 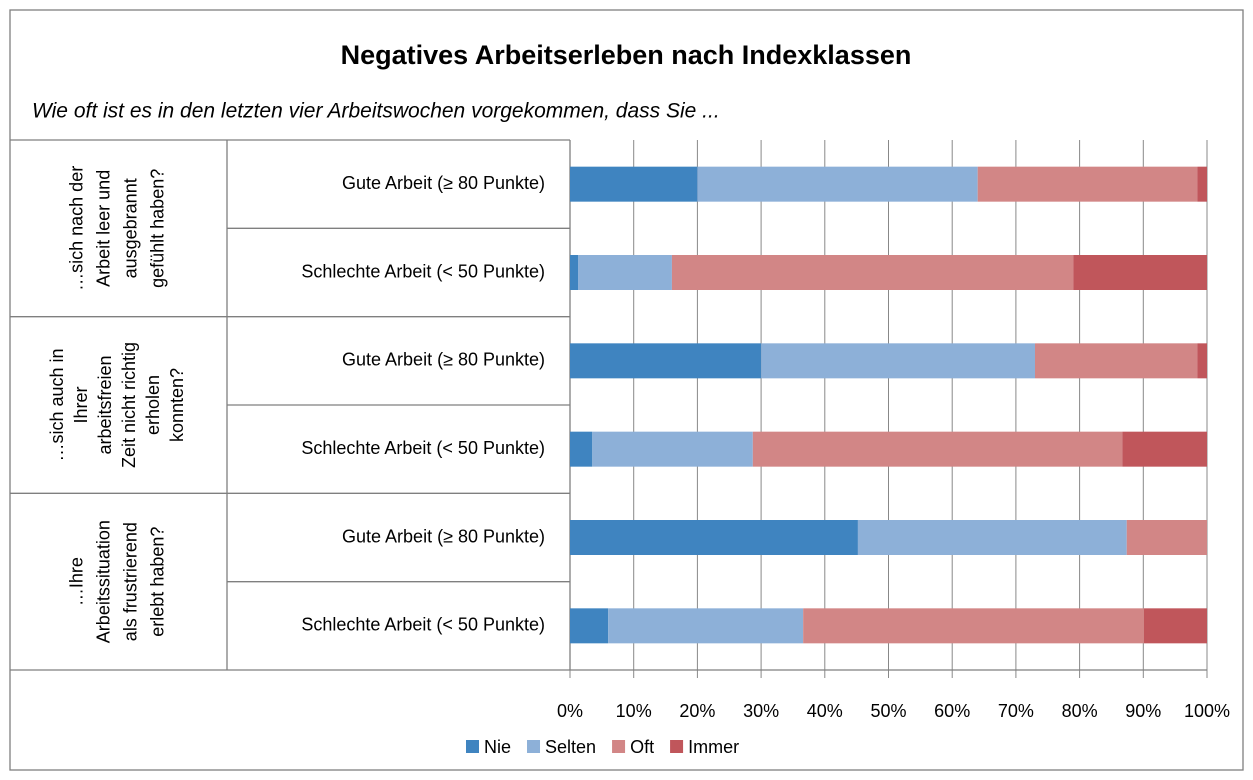 I want to click on group-label-line: gefühlt haben?, so click(x=157, y=228).